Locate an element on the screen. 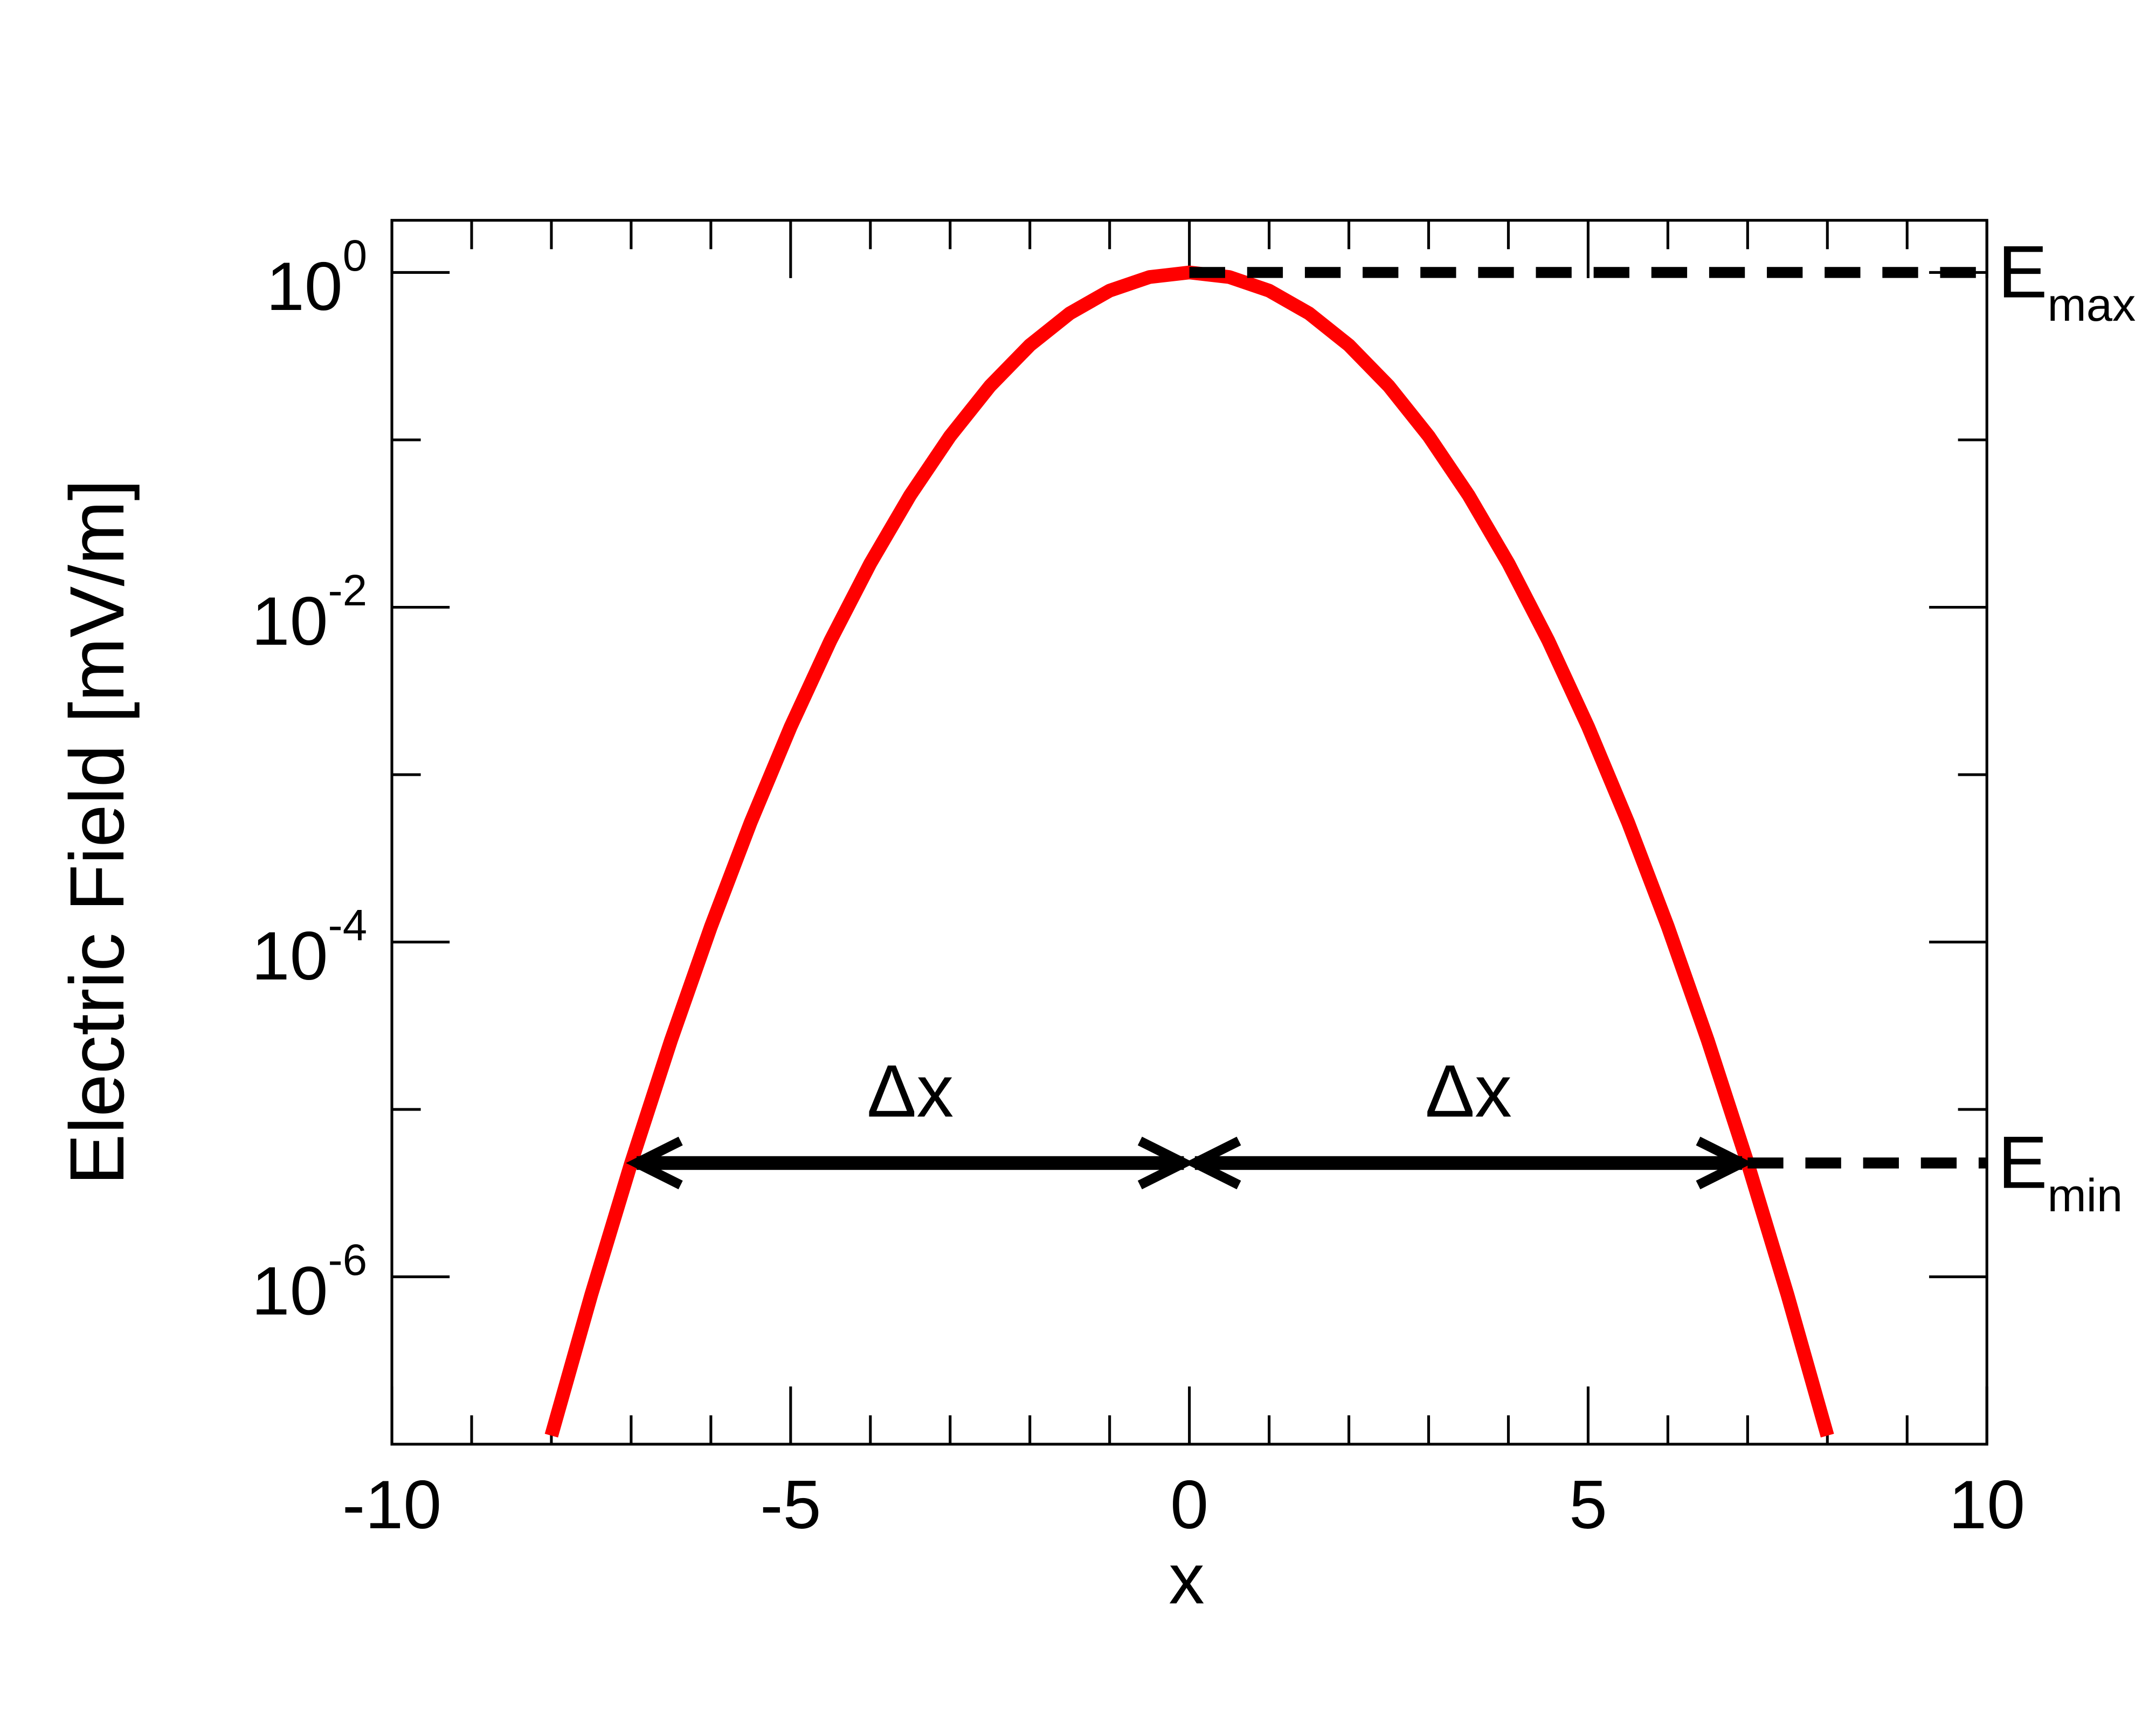 The height and width of the screenshot is (1725, 2156). y-tick-exponent: -4 is located at coordinates (348, 925).